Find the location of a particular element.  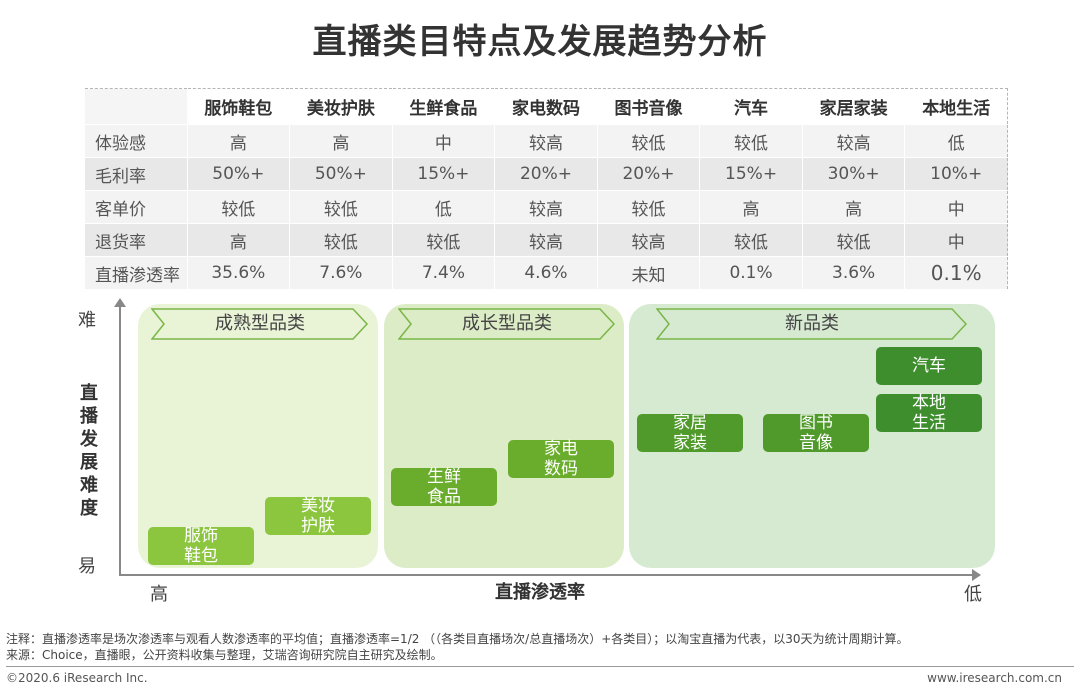

category-box-electronics: 家电数码 is located at coordinates (561, 459).